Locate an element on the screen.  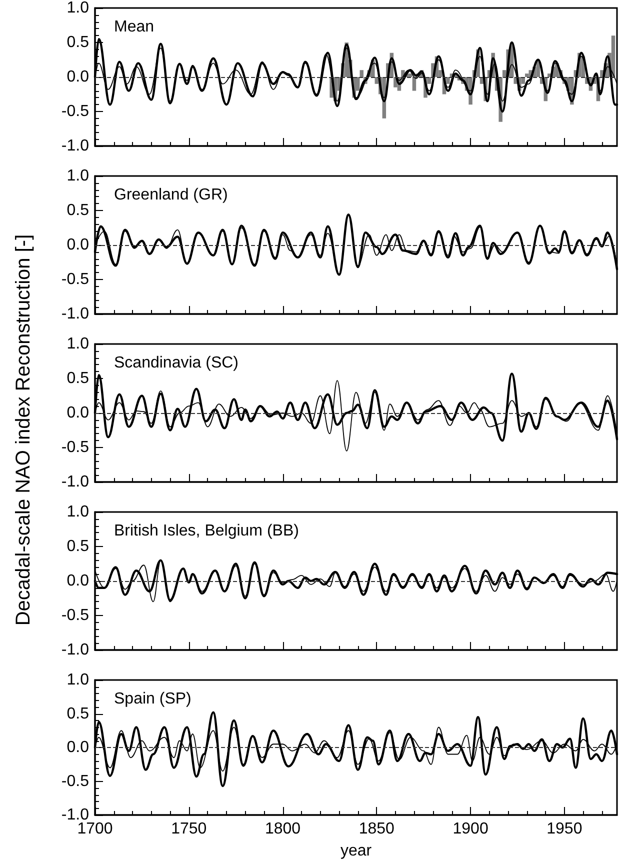
x-tick-label: 1800 is located at coordinates (282, 829).